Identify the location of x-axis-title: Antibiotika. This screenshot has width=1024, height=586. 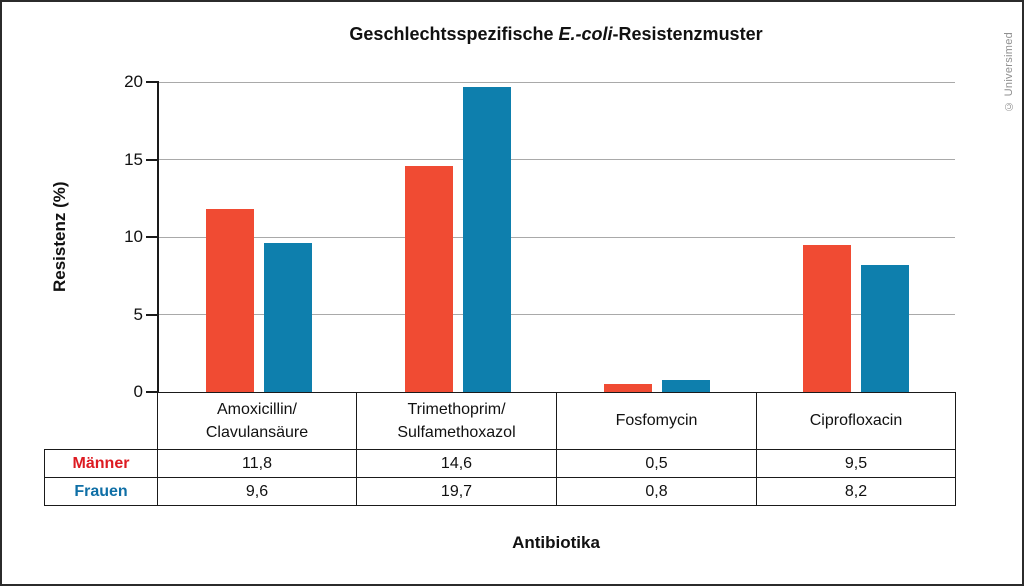
(556, 542).